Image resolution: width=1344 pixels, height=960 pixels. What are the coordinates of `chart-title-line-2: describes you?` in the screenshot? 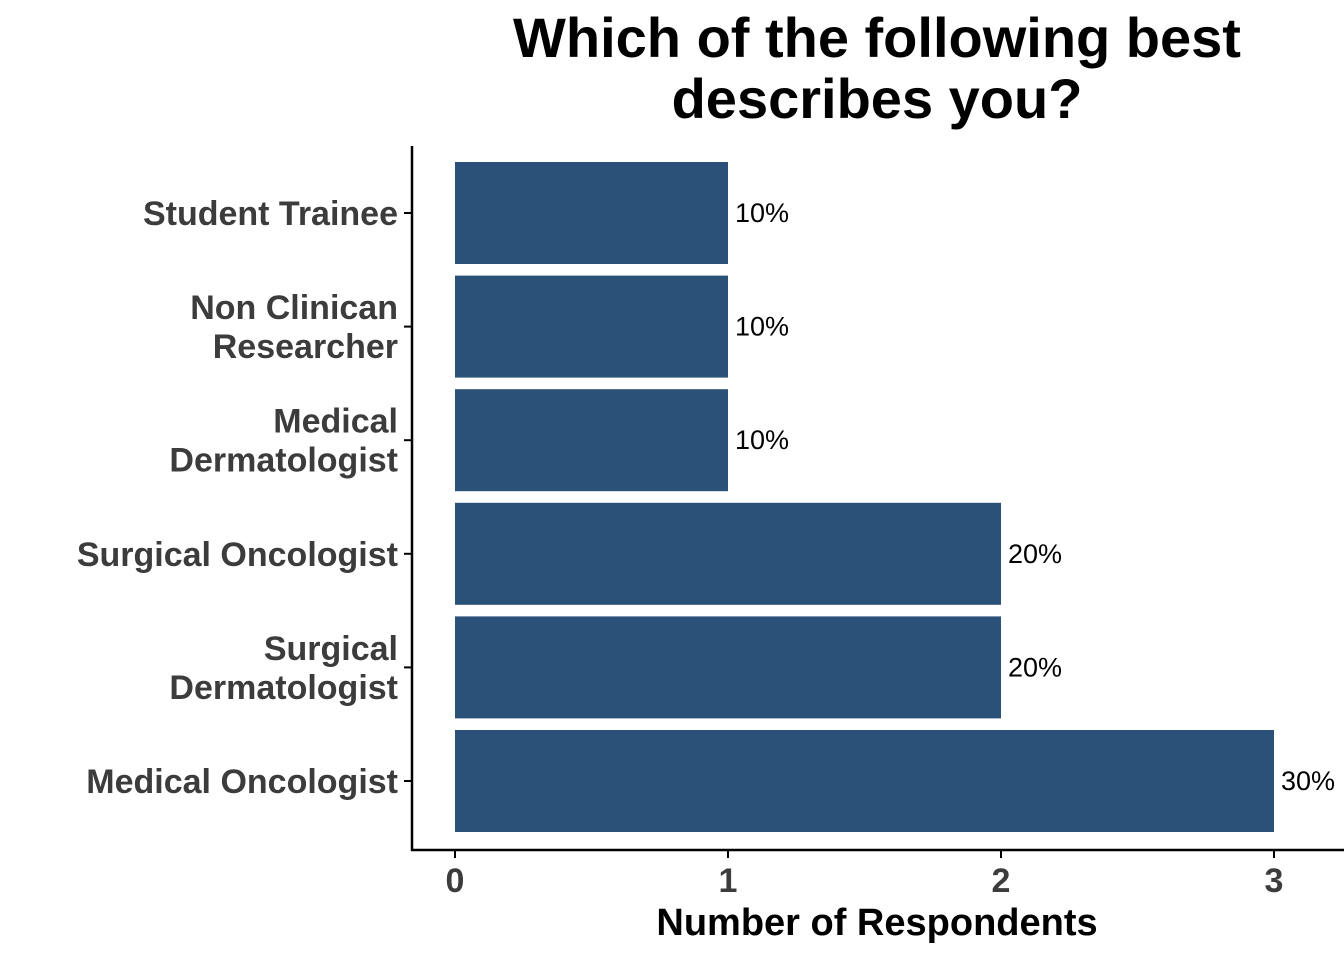 It's located at (877, 98).